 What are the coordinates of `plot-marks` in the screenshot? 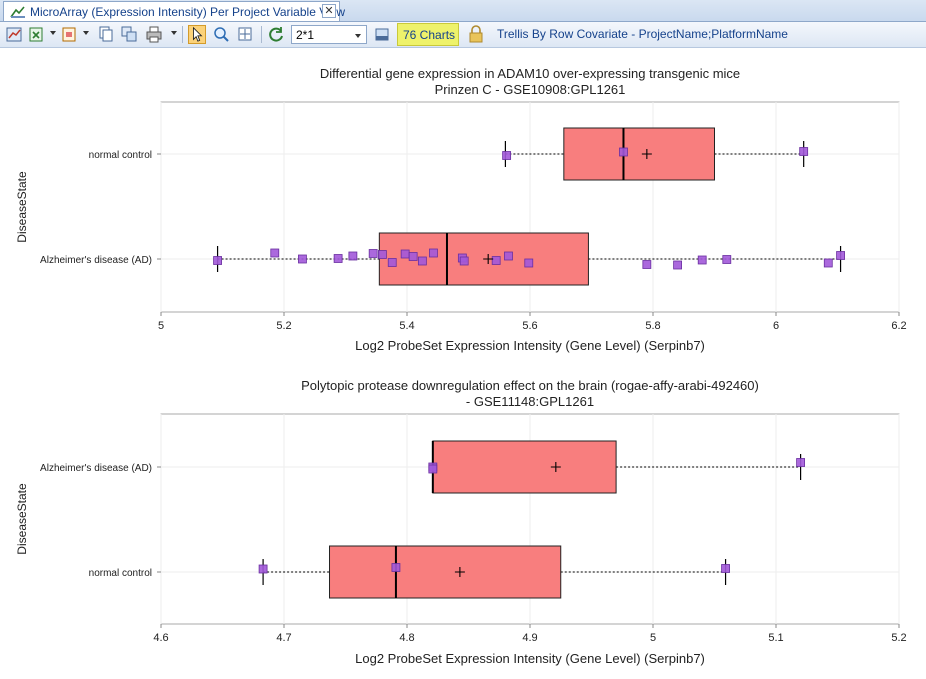 It's located at (531, 519).